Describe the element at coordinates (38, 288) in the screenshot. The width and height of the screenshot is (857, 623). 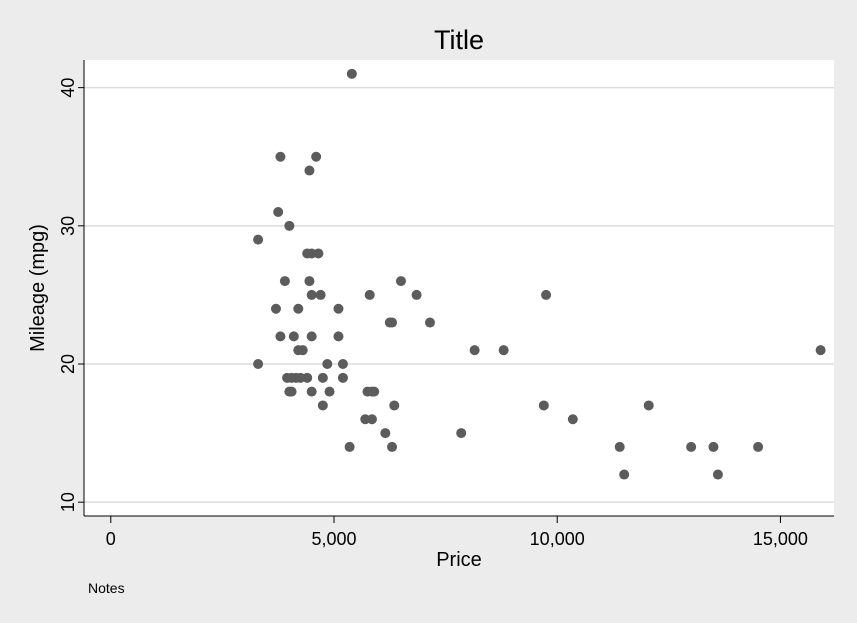
I see `y-axis-title: Mileage (mpg)` at that location.